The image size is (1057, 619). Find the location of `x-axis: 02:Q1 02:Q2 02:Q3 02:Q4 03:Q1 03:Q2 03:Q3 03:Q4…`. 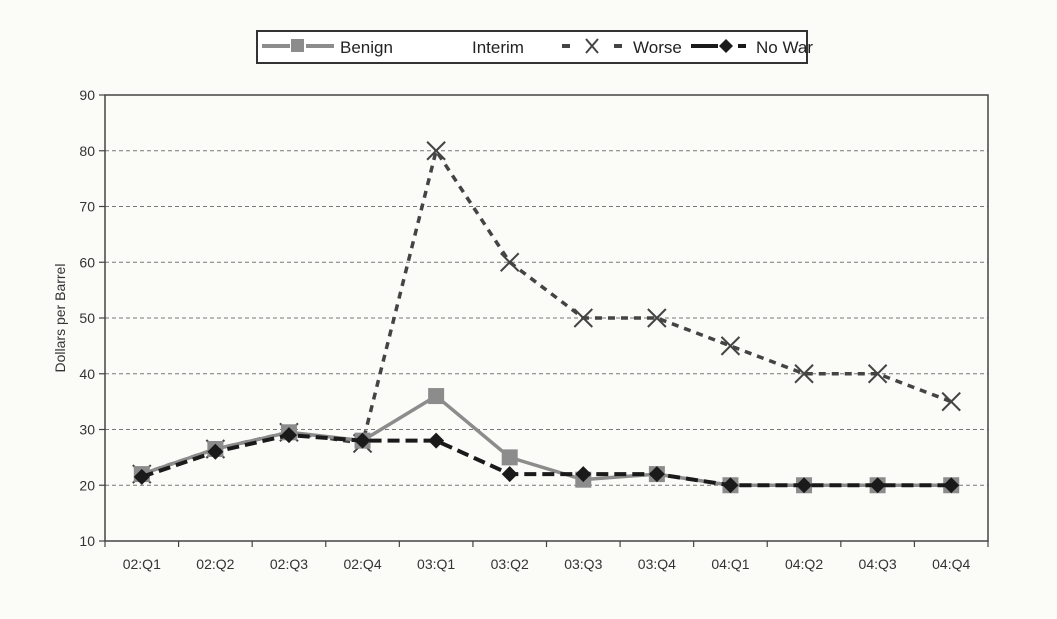

x-axis: 02:Q1 02:Q2 02:Q3 02:Q4 03:Q1 03:Q2 03:Q3 03:Q4… is located at coordinates (546, 556).